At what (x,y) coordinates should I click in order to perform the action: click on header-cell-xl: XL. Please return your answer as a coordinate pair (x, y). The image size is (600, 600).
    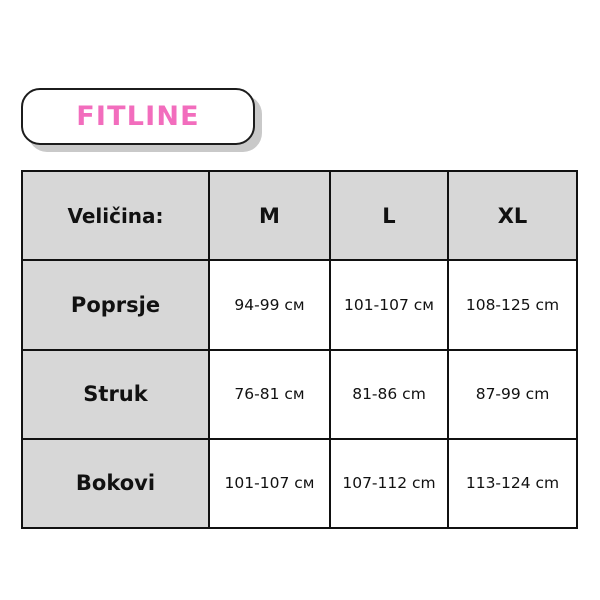
    Looking at the image, I should click on (512, 215).